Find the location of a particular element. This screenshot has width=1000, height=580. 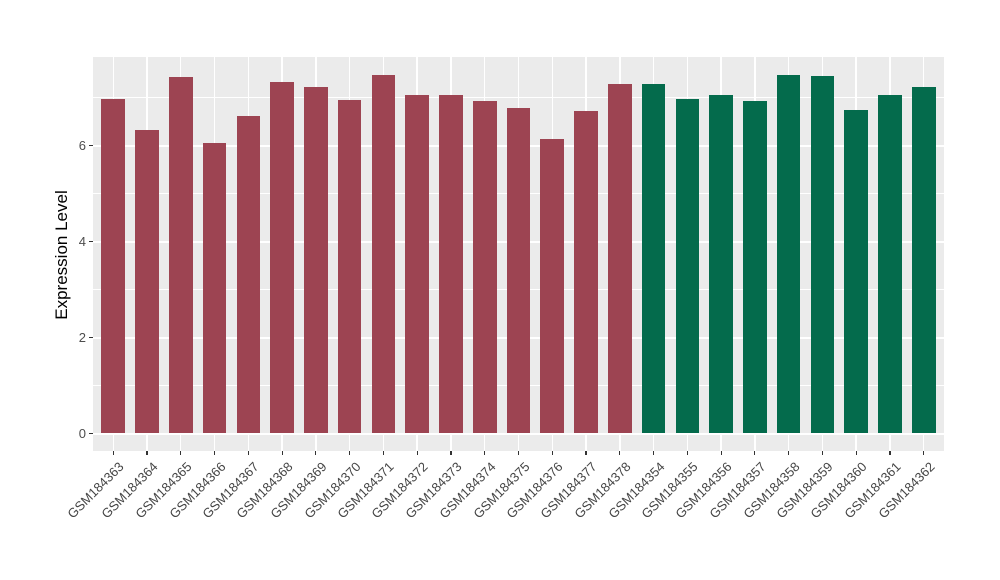

y-tick-label-0: 0 is located at coordinates (82, 433).